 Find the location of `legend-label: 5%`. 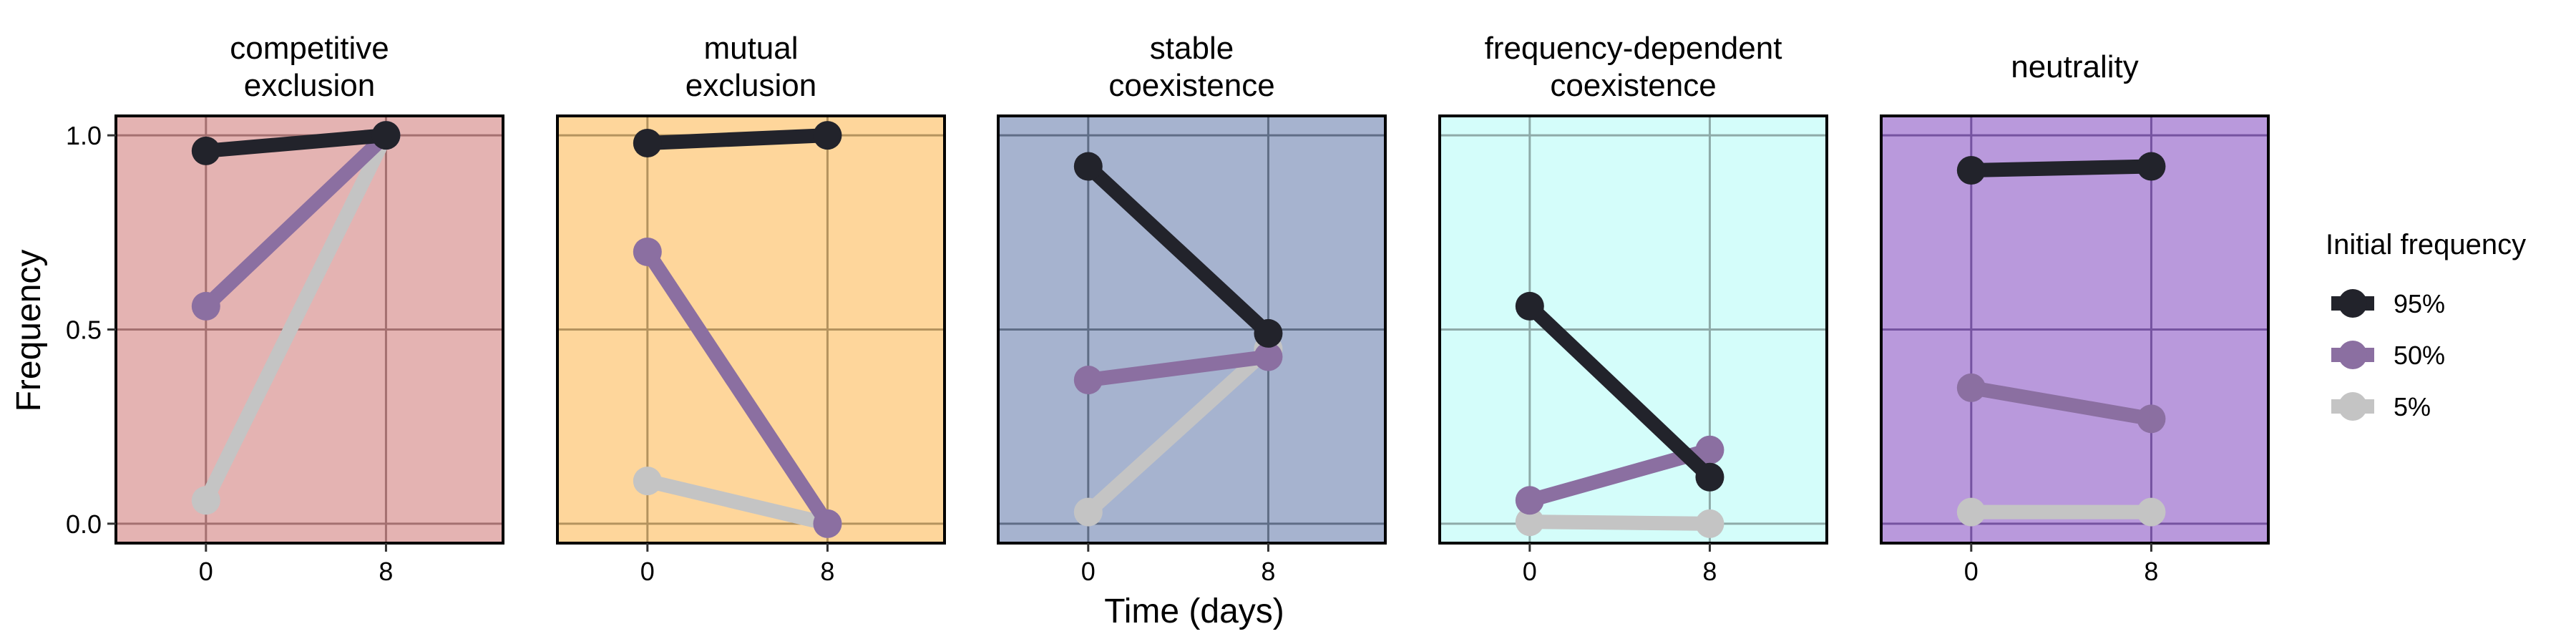

legend-label: 5% is located at coordinates (2412, 407).